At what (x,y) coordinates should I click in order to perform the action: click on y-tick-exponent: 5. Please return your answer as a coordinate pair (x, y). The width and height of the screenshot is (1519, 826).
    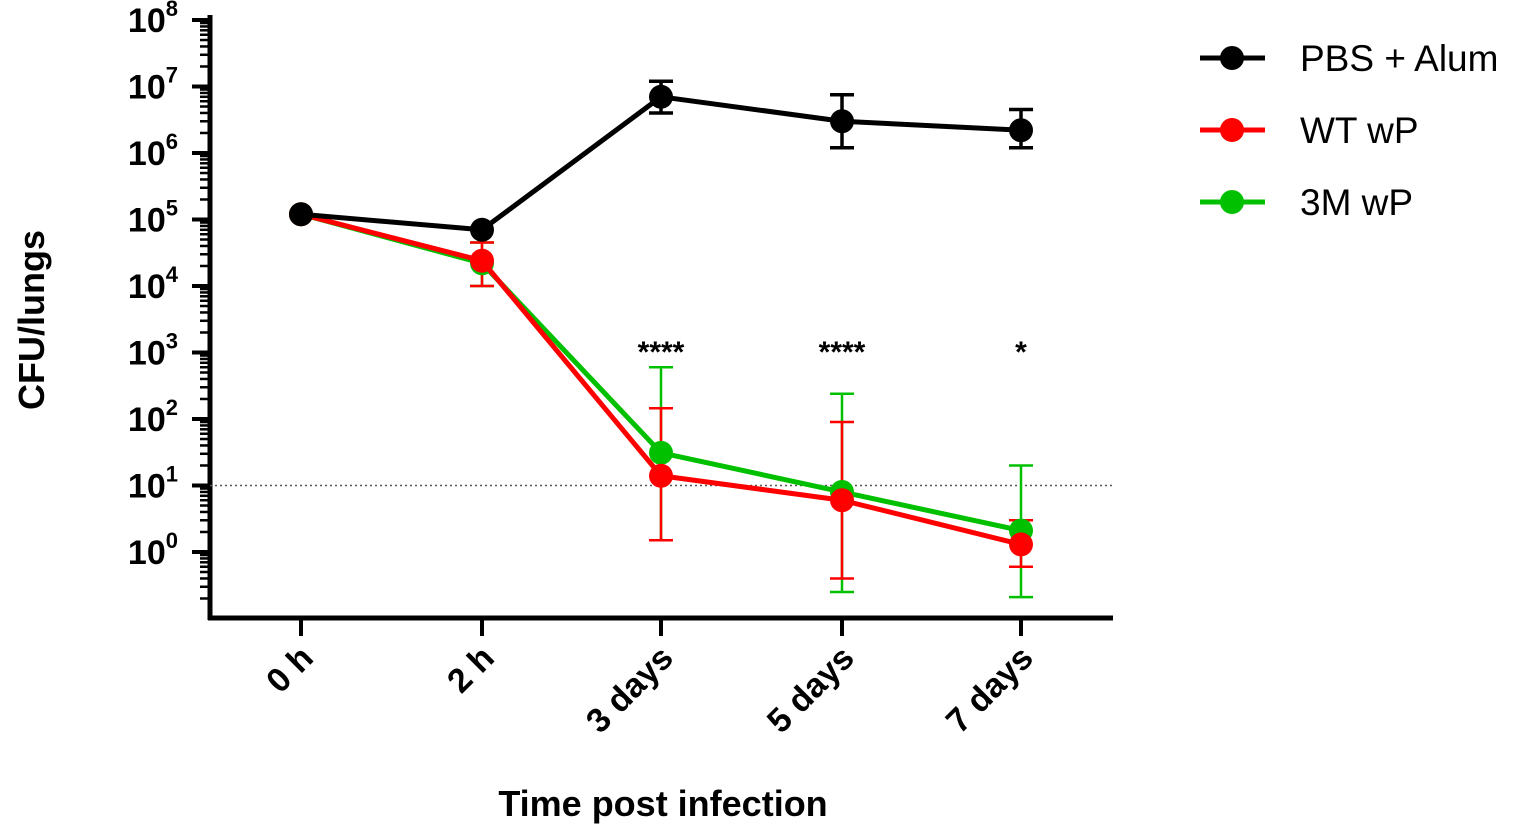
    Looking at the image, I should click on (172, 208).